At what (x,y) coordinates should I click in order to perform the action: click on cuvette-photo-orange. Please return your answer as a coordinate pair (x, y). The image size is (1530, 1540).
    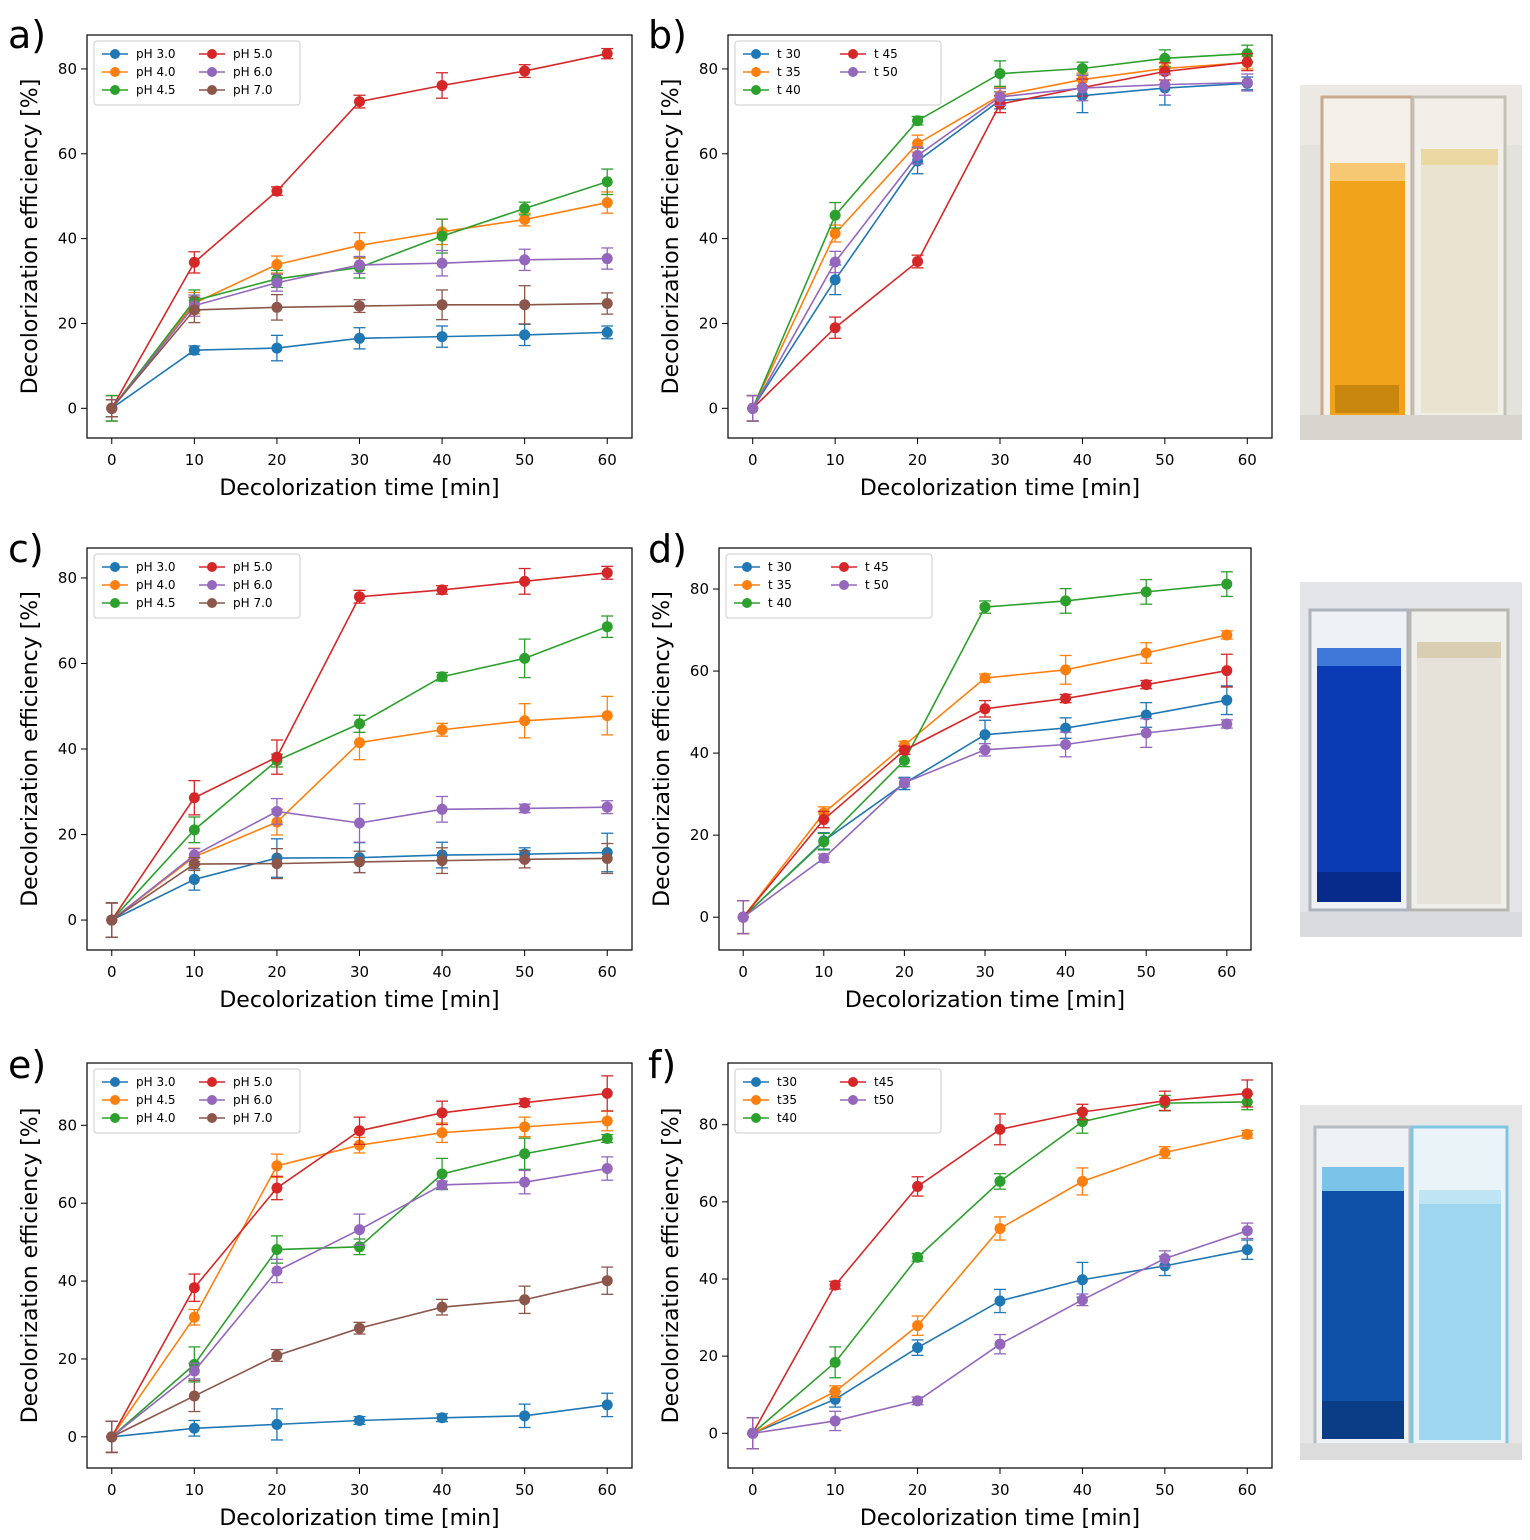
    Looking at the image, I should click on (1411, 262).